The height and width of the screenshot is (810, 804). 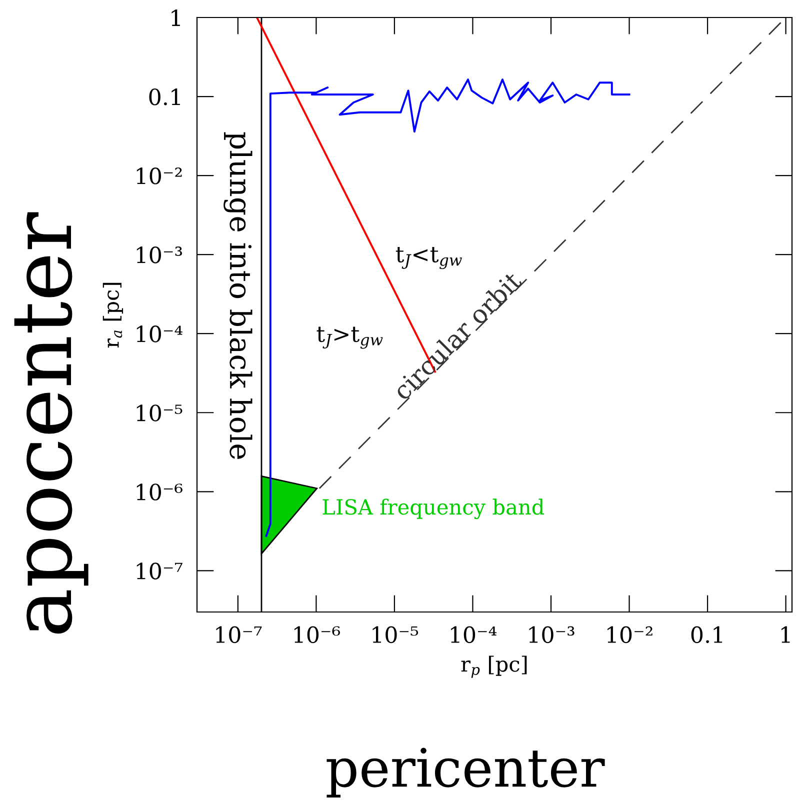 I want to click on x-tick-label: 0.1, so click(x=706, y=635).